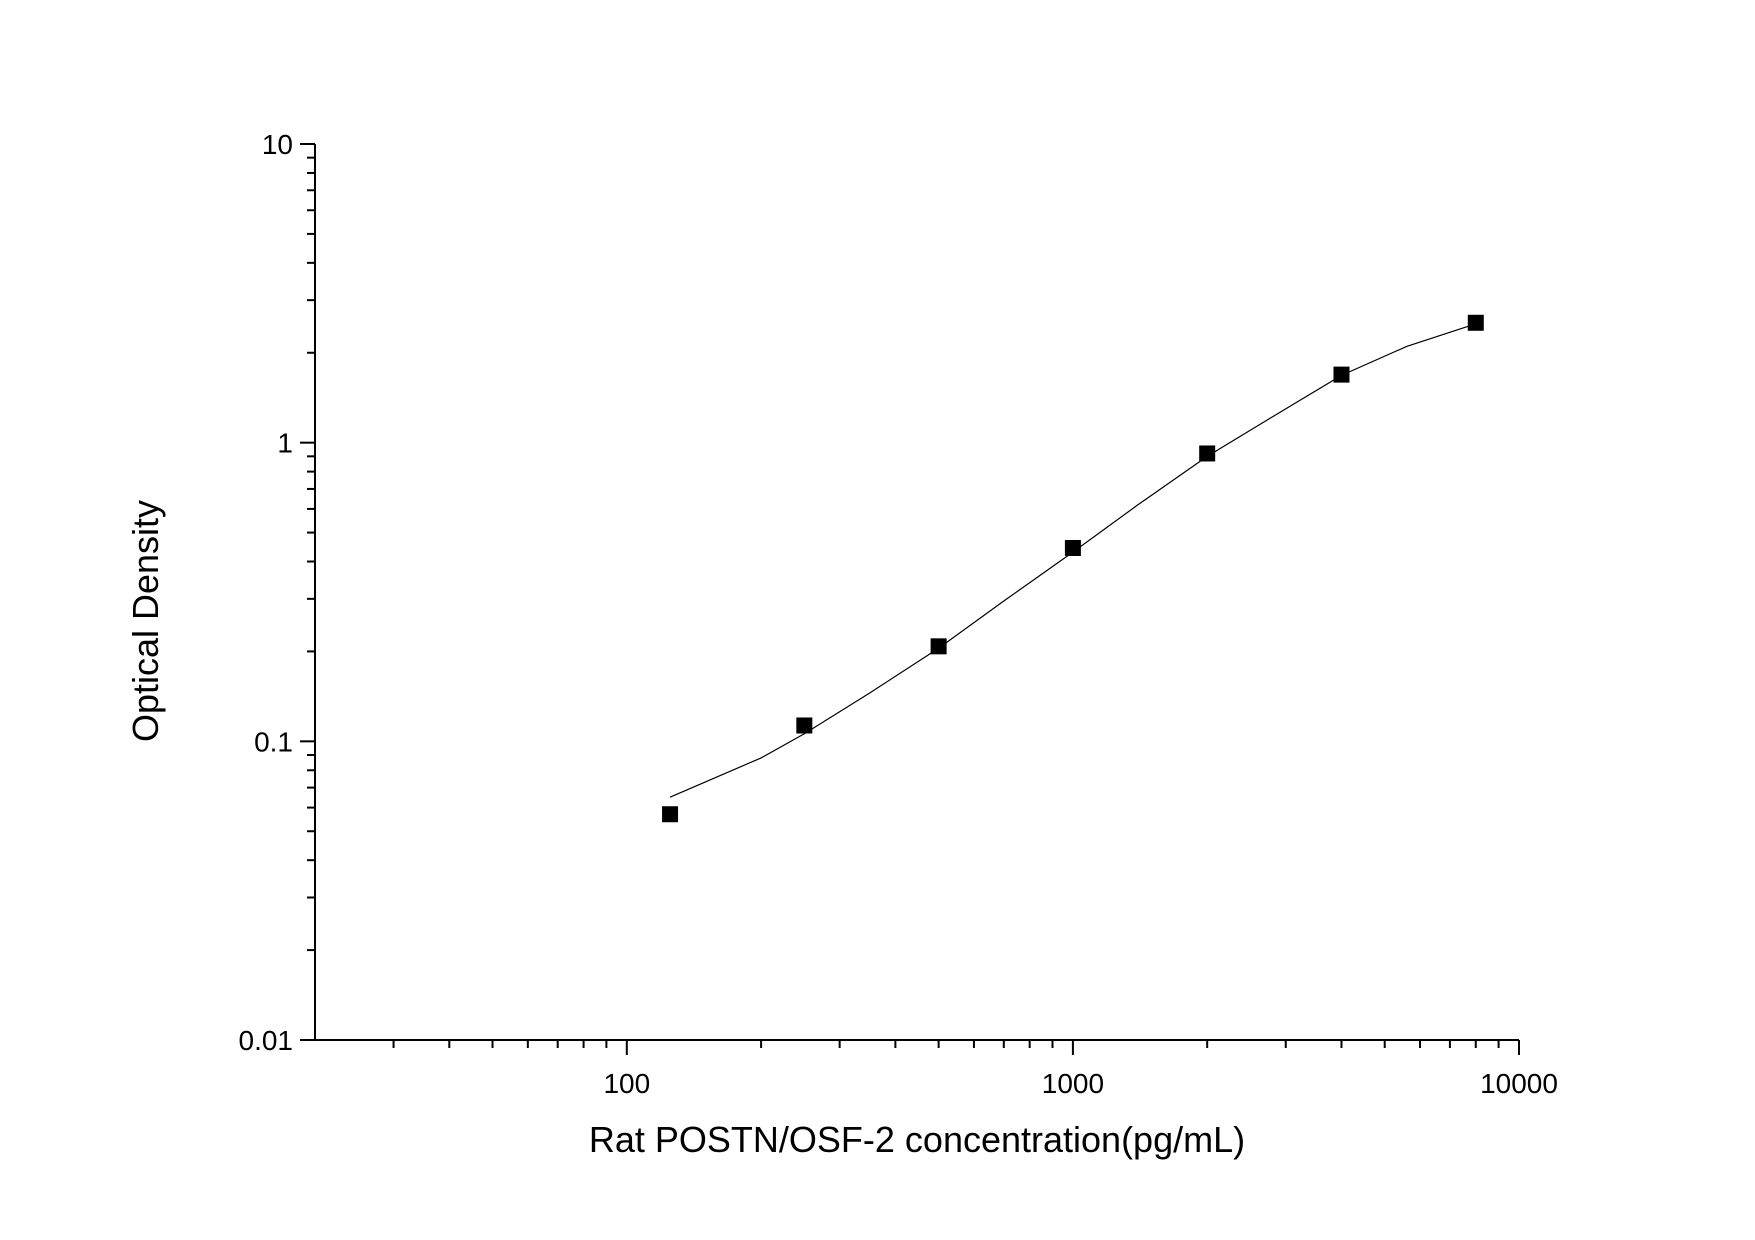 This screenshot has width=1755, height=1240. What do you see at coordinates (626, 1083) in the screenshot?
I see `x-tick-label: 100` at bounding box center [626, 1083].